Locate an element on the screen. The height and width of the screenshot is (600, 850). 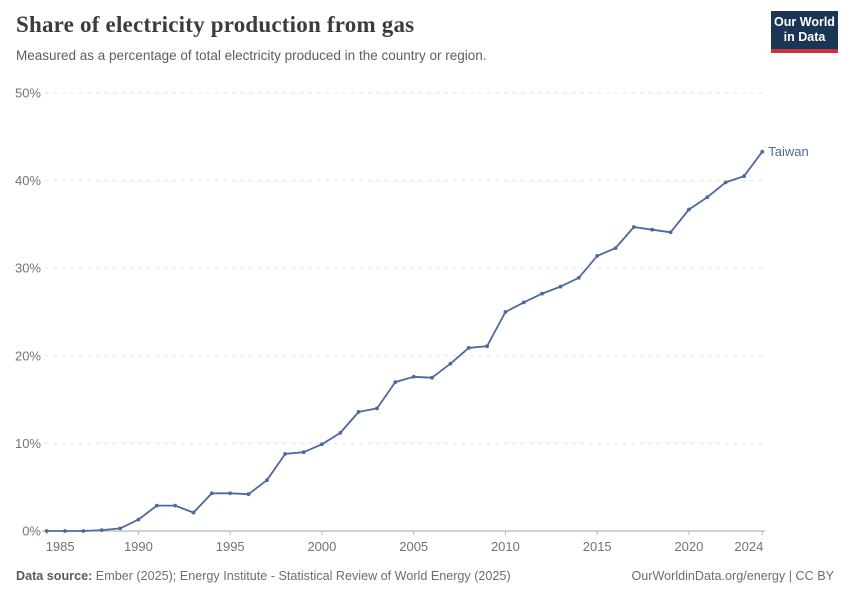
series-label-taiwan: Taiwan is located at coordinates (788, 151).